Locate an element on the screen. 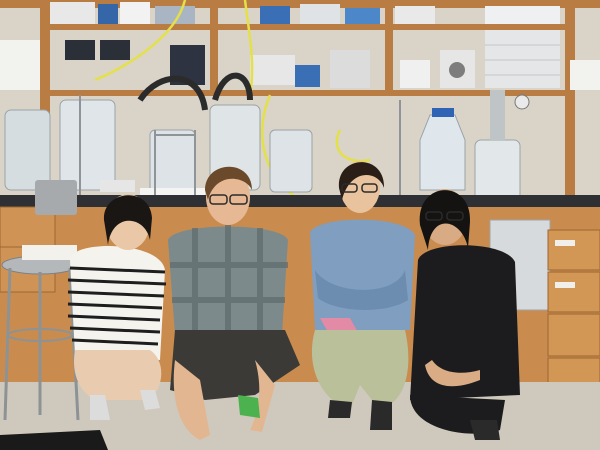  lab-stool is located at coordinates (40, 300).